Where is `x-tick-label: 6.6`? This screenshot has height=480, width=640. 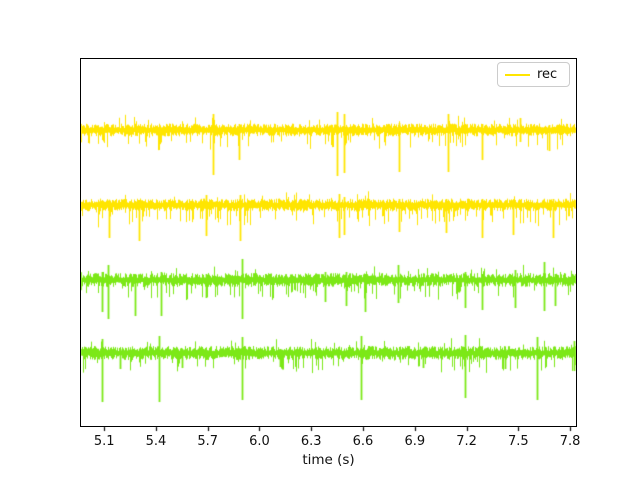 x-tick-label: 6.6 is located at coordinates (363, 441).